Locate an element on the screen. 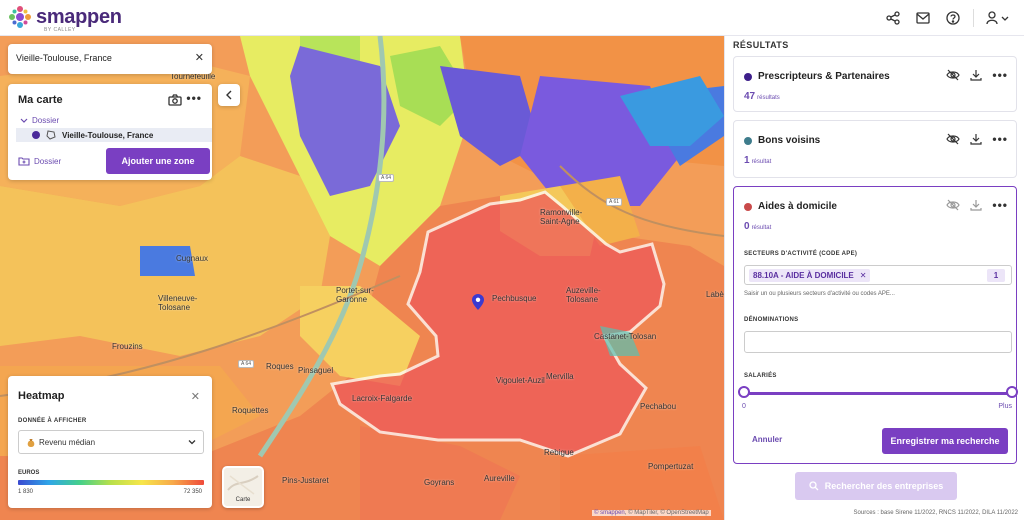  folder-toggle: Dossier is located at coordinates (39, 120).